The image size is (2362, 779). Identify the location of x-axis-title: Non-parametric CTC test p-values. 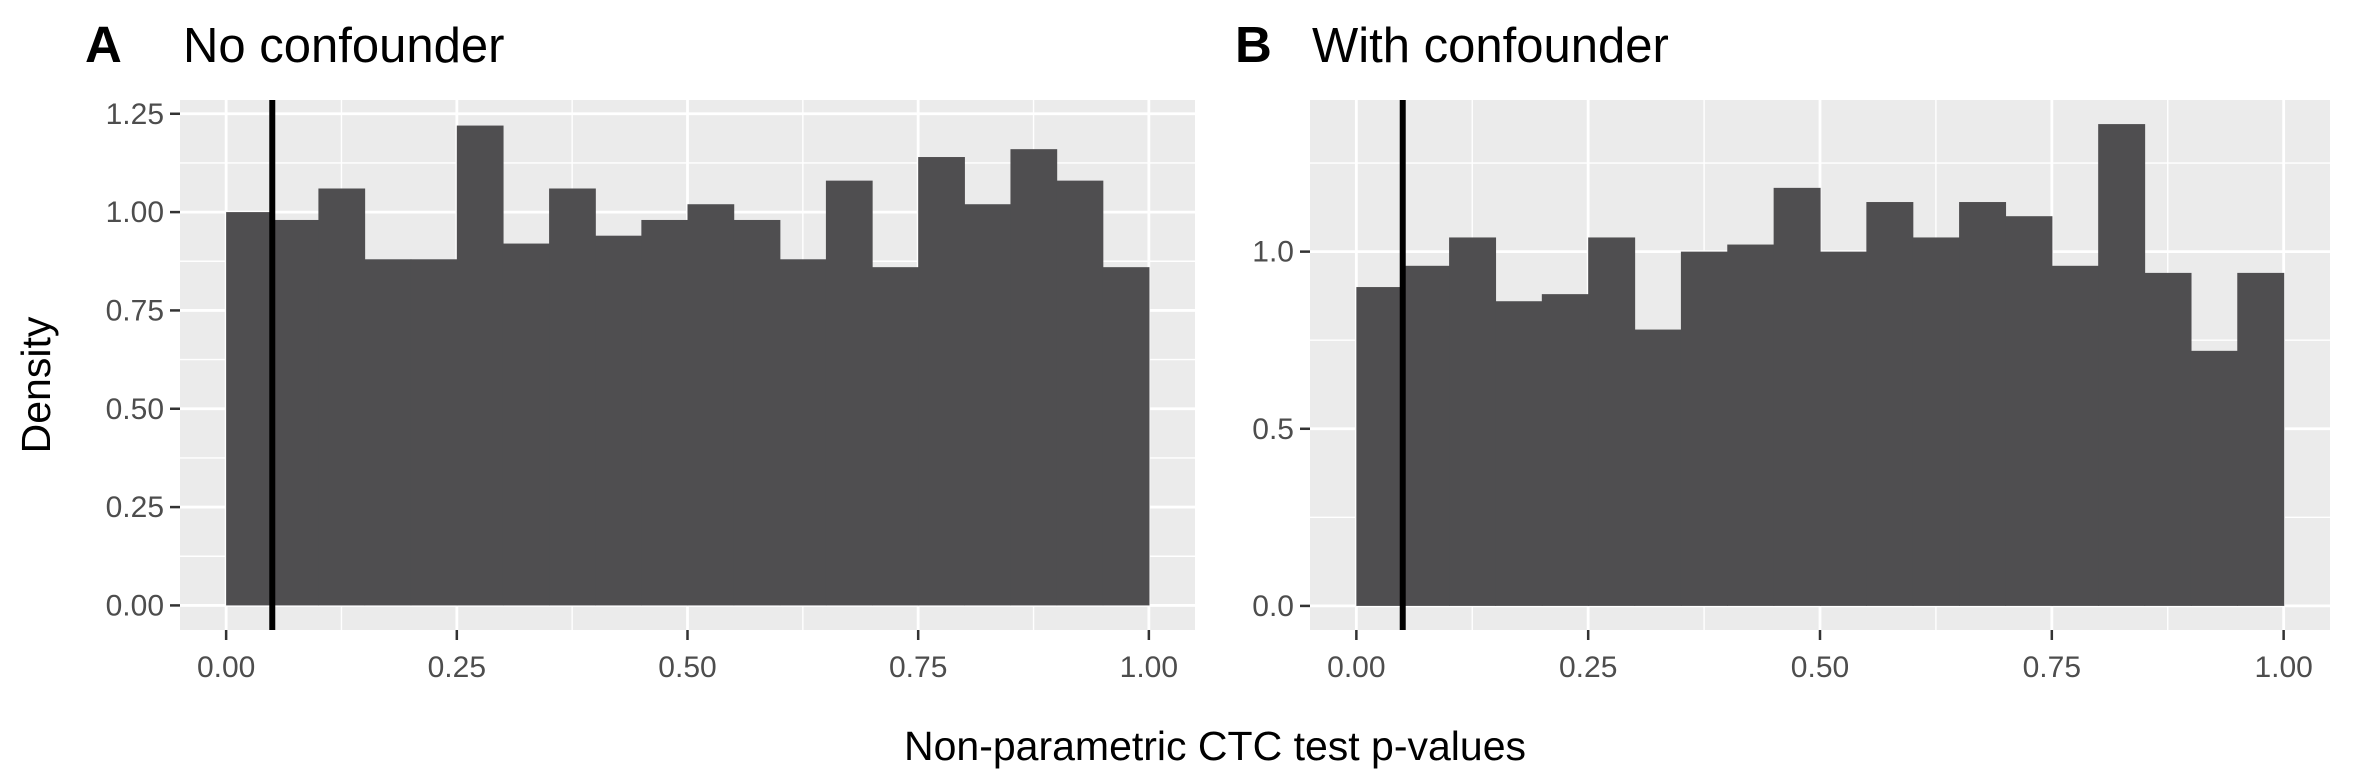
(1215, 746).